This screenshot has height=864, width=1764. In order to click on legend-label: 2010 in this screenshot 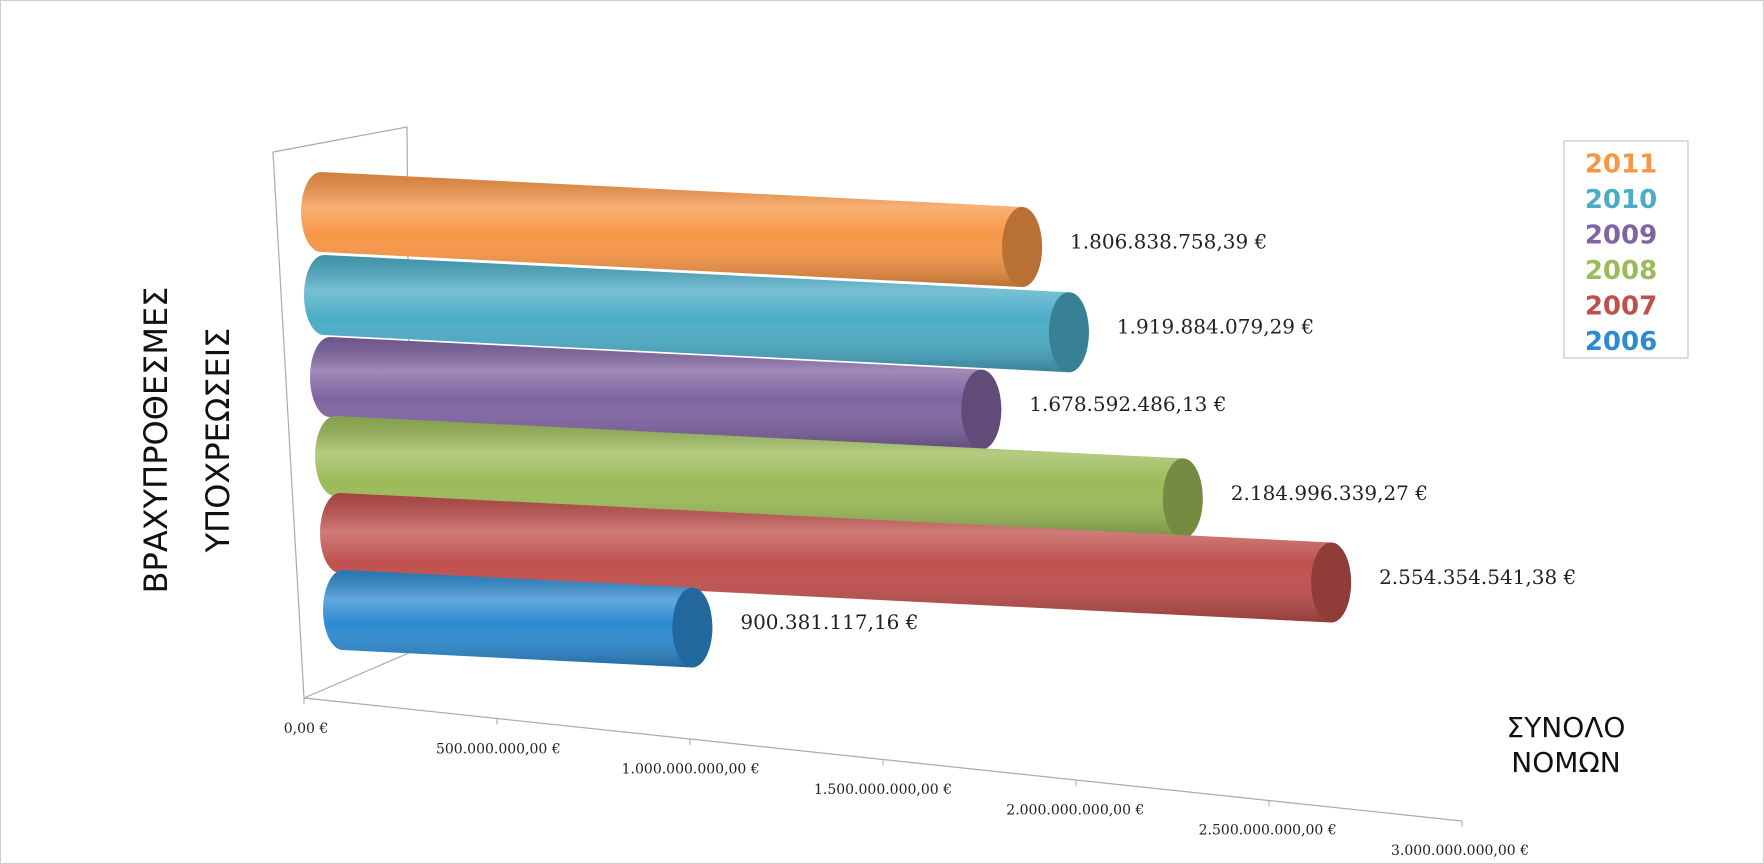, I will do `click(1621, 200)`.